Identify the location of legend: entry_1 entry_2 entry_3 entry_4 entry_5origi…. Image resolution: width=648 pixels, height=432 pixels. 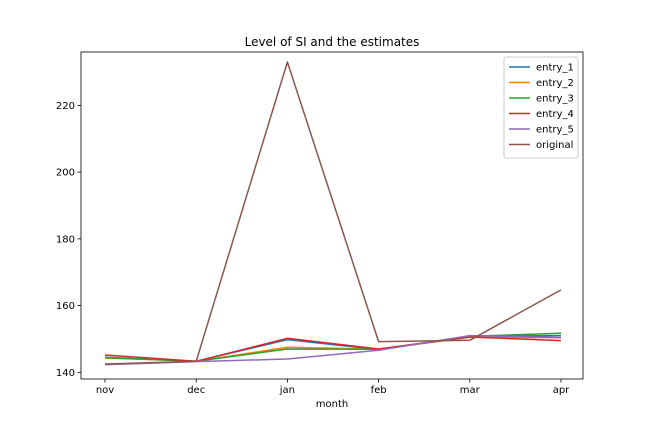
(541, 107).